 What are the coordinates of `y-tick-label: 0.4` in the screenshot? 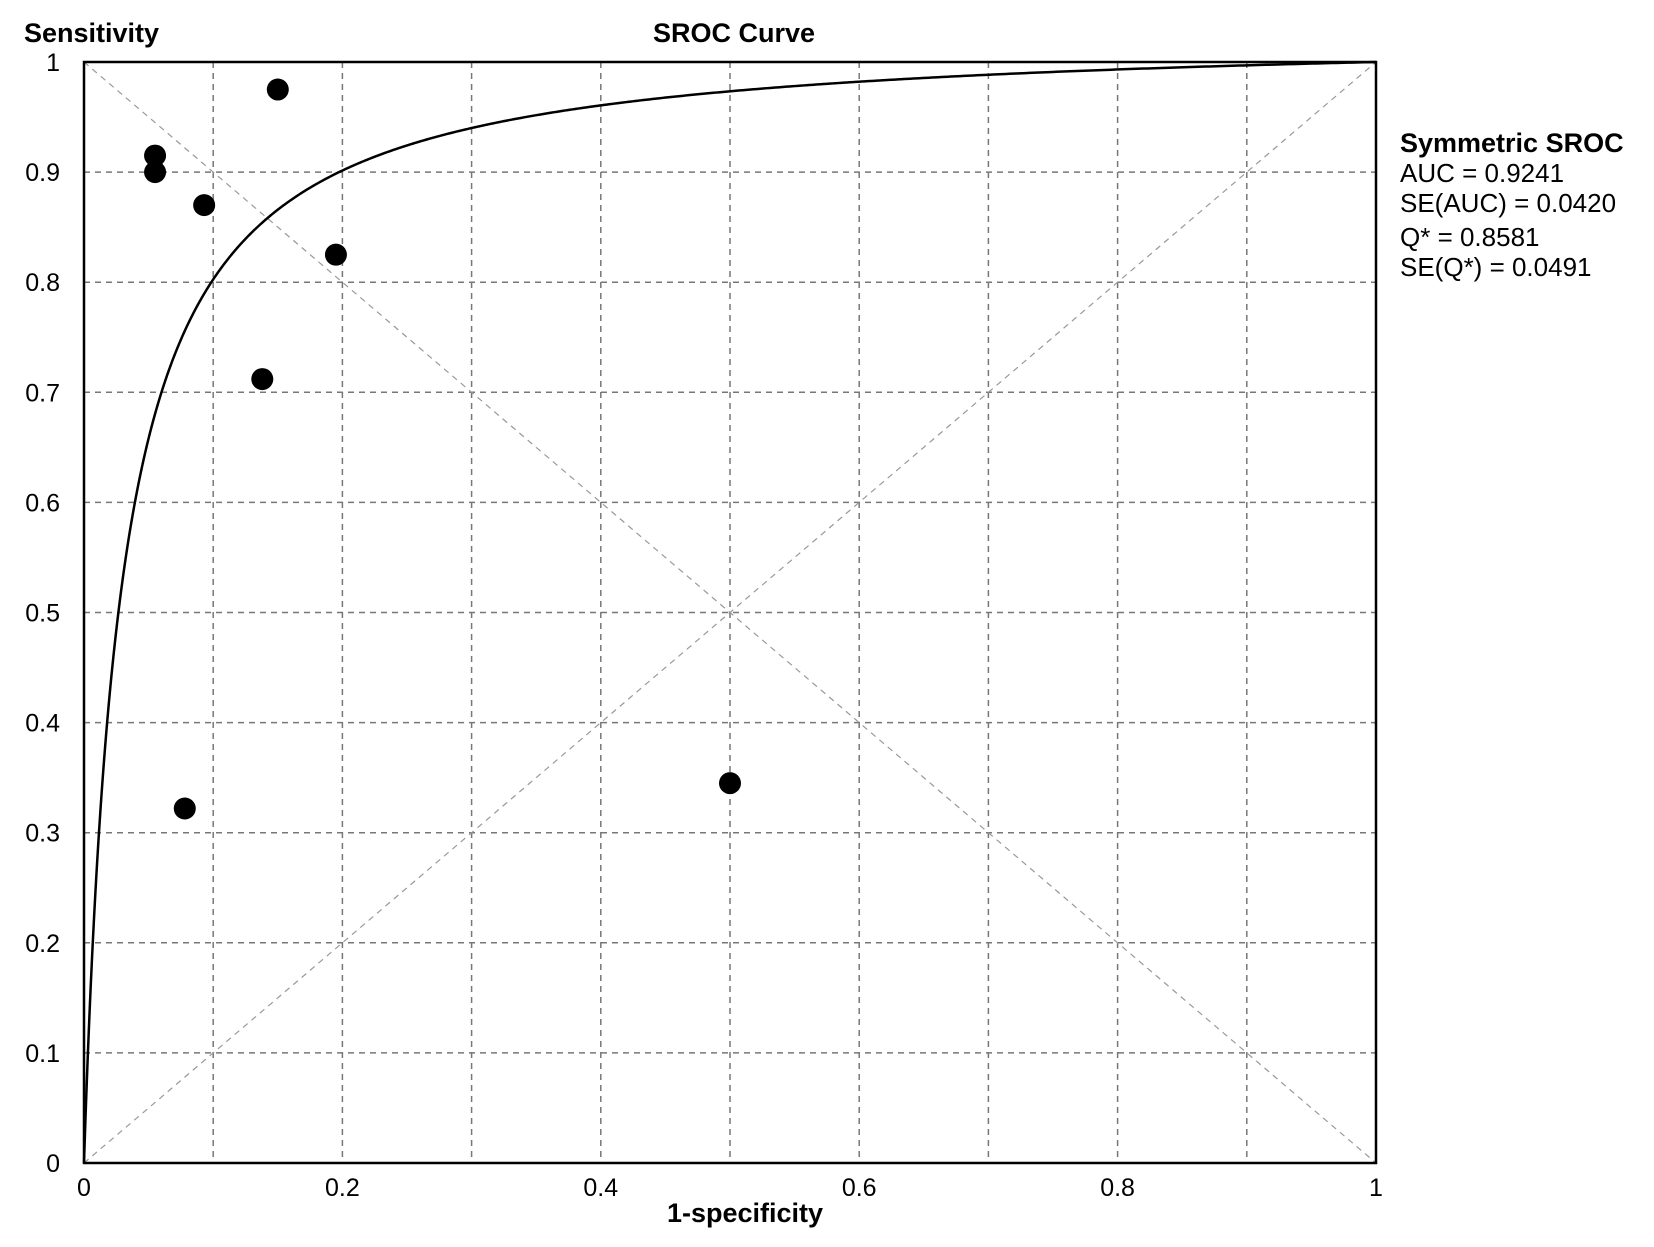 It's located at (42, 724).